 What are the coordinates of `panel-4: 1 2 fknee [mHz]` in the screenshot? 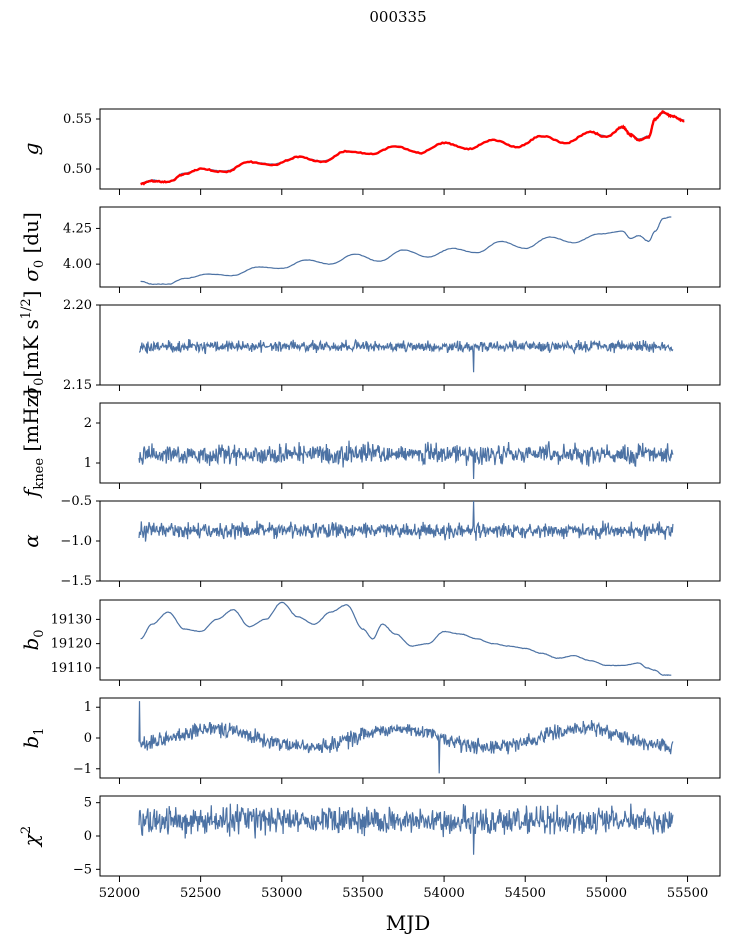 It's located at (370, 444).